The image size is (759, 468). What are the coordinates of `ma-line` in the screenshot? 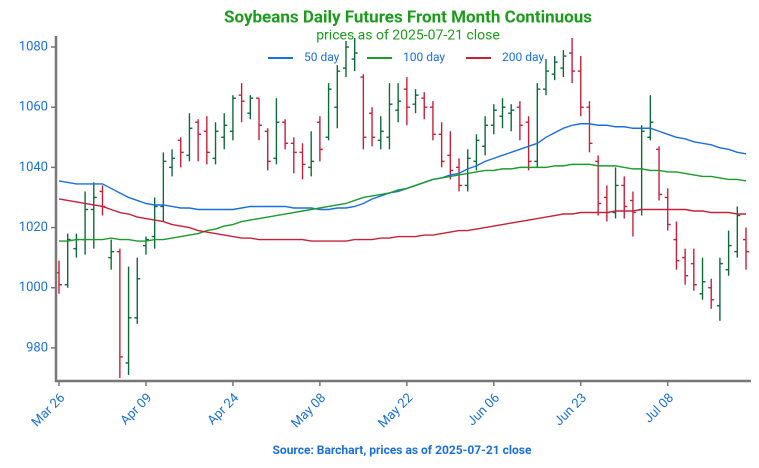 It's located at (402, 220).